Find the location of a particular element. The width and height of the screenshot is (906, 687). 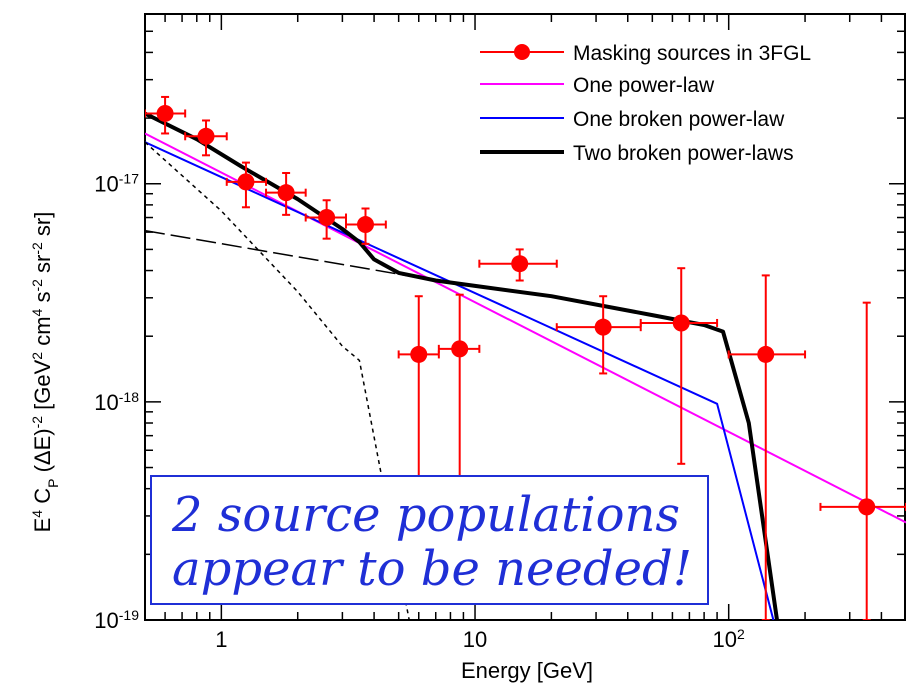

y-tick-label-sup: -18 is located at coordinates (129, 397).